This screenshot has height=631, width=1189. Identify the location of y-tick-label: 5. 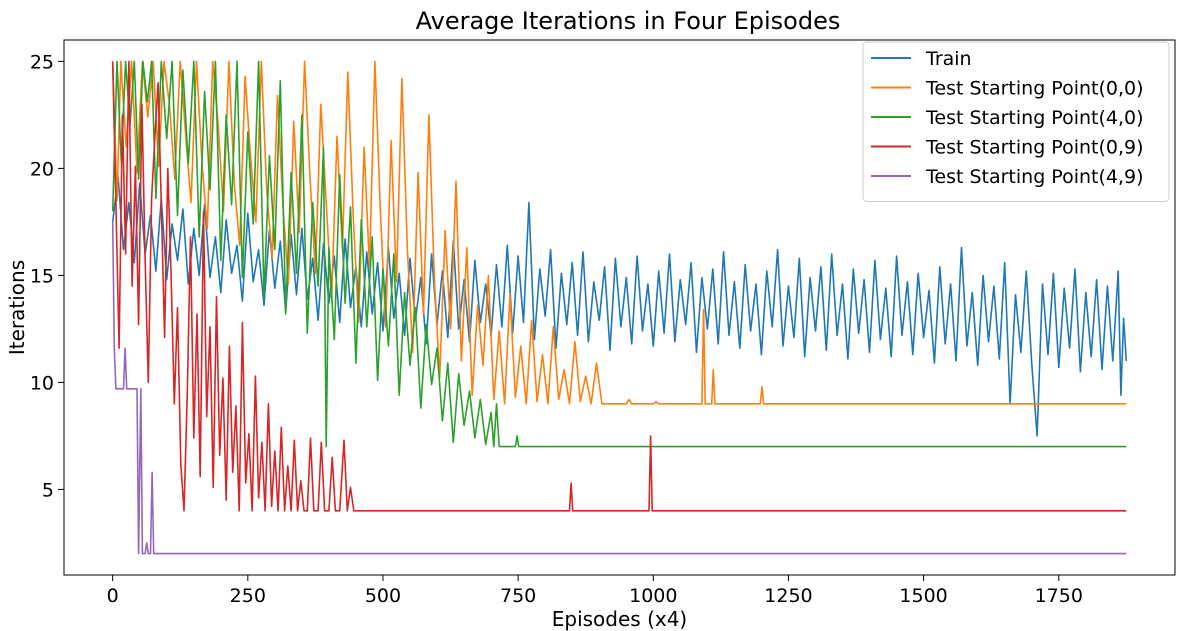
(48, 490).